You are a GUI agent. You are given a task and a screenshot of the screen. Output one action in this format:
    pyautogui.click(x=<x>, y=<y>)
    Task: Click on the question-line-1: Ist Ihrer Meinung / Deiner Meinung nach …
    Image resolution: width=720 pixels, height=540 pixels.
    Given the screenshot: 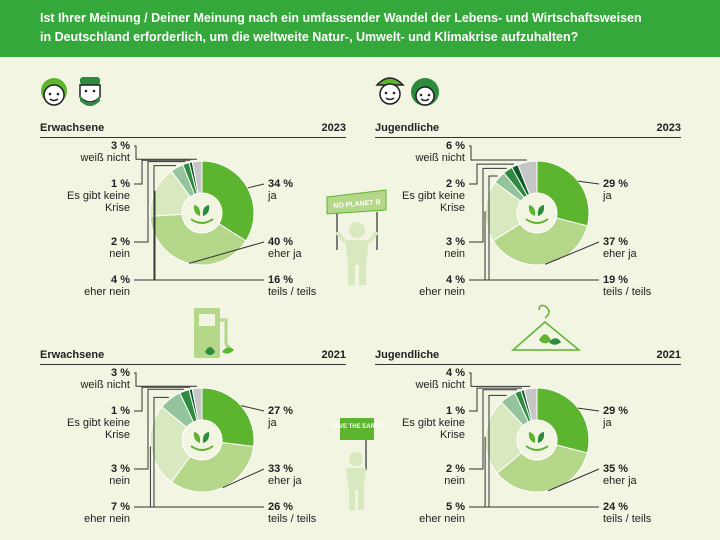 What is the action you would take?
    pyautogui.click(x=341, y=18)
    